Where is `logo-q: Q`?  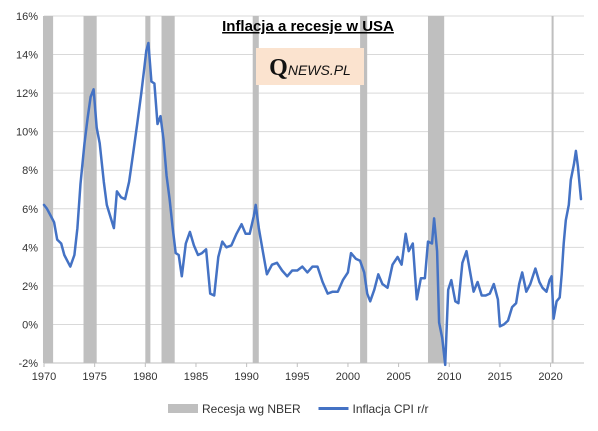
logo-q: Q is located at coordinates (278, 68).